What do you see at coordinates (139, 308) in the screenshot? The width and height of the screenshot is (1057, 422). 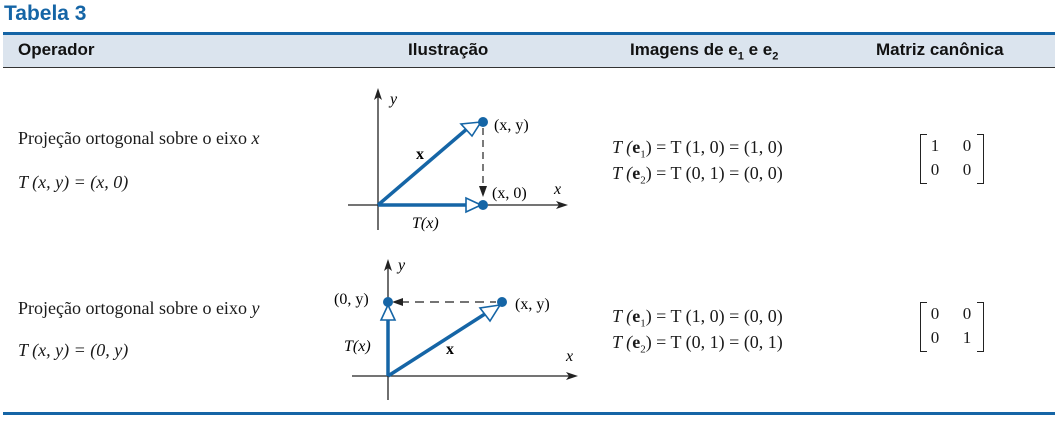 I see `row2-operator-name: Projeção ortogonal sobre o eixo y` at bounding box center [139, 308].